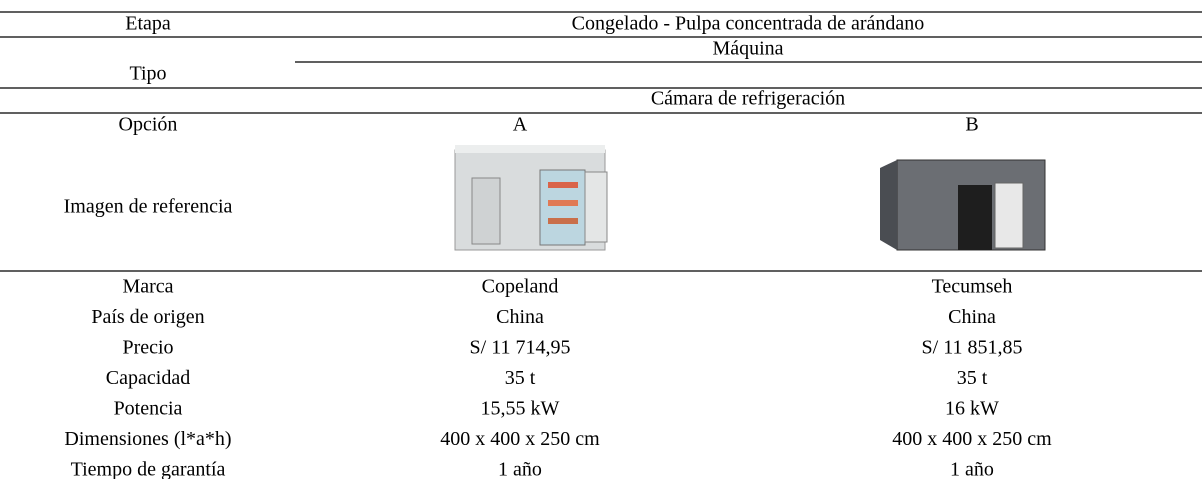  Describe the element at coordinates (147, 74) in the screenshot. I see `cell: Tipo` at that location.